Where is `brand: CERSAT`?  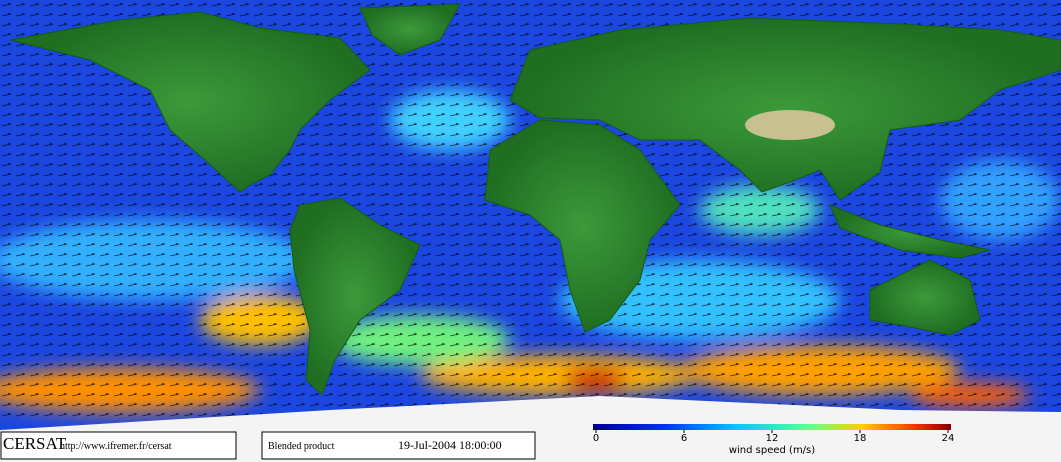 brand: CERSAT is located at coordinates (35, 443).